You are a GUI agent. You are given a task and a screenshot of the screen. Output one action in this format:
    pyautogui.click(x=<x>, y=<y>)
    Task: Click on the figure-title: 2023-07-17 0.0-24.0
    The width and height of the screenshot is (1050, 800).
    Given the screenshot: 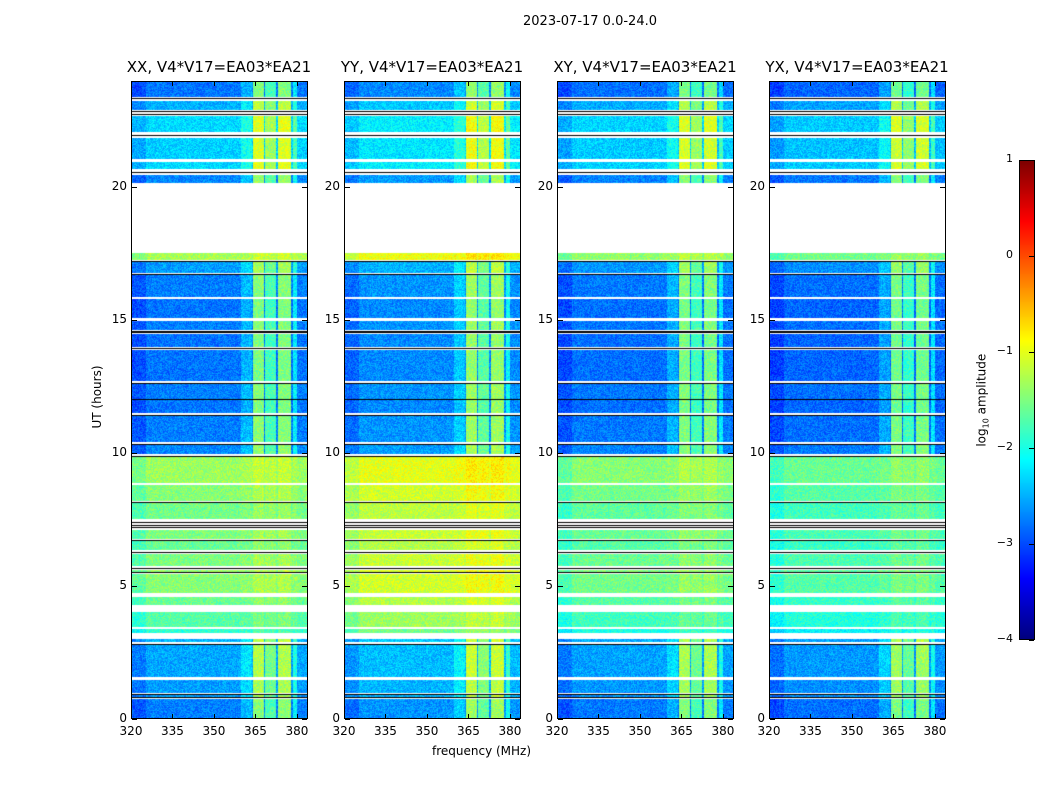 What is the action you would take?
    pyautogui.click(x=590, y=21)
    